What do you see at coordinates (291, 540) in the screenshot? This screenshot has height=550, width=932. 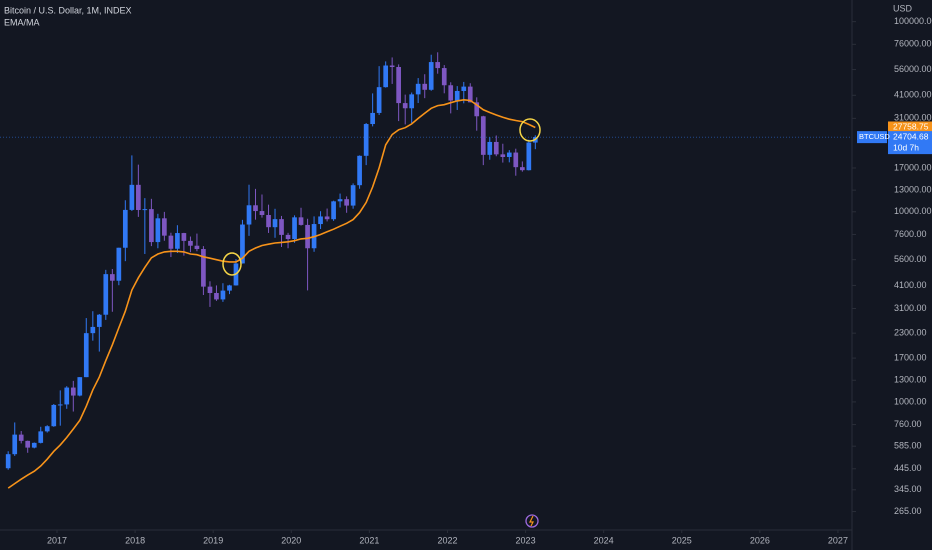 I see `x-tick-label: 2020` at bounding box center [291, 540].